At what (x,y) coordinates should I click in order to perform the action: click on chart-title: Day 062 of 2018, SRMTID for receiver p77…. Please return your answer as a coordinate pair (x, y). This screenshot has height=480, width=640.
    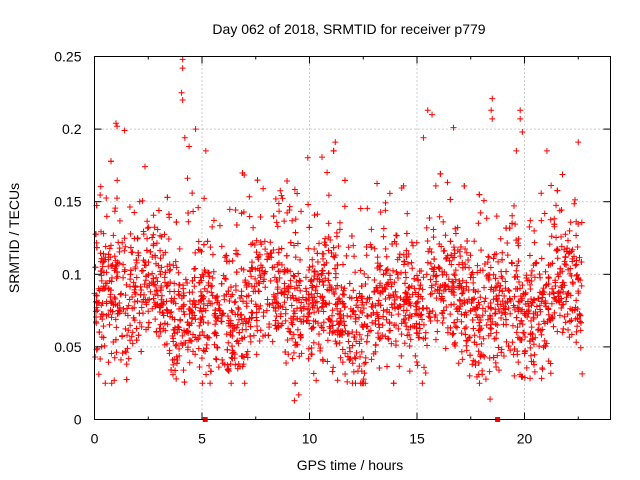
    Looking at the image, I should click on (348, 29).